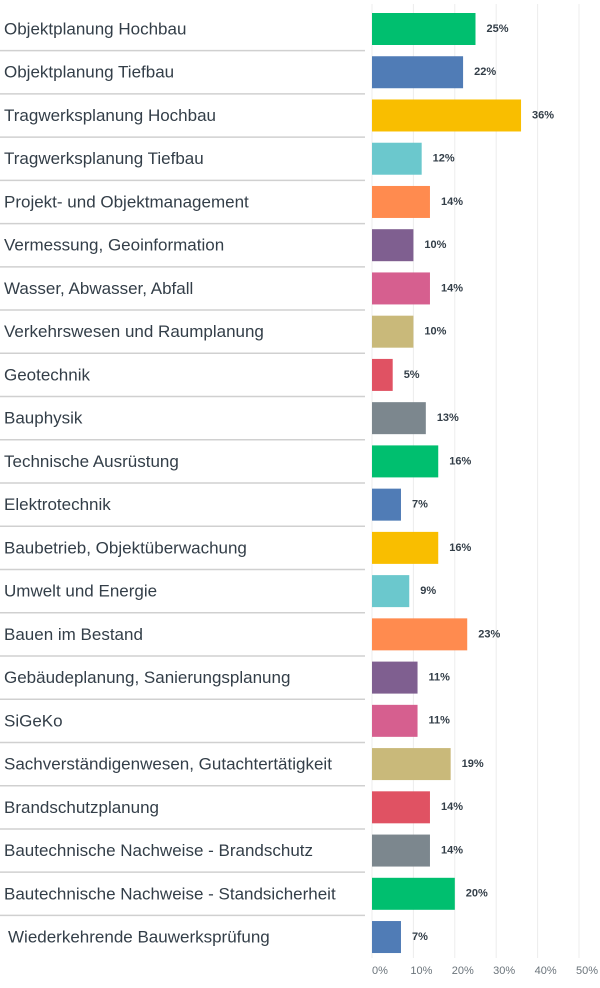 This screenshot has width=600, height=988. I want to click on category-label: Objektplanung Hochbau, so click(95, 28).